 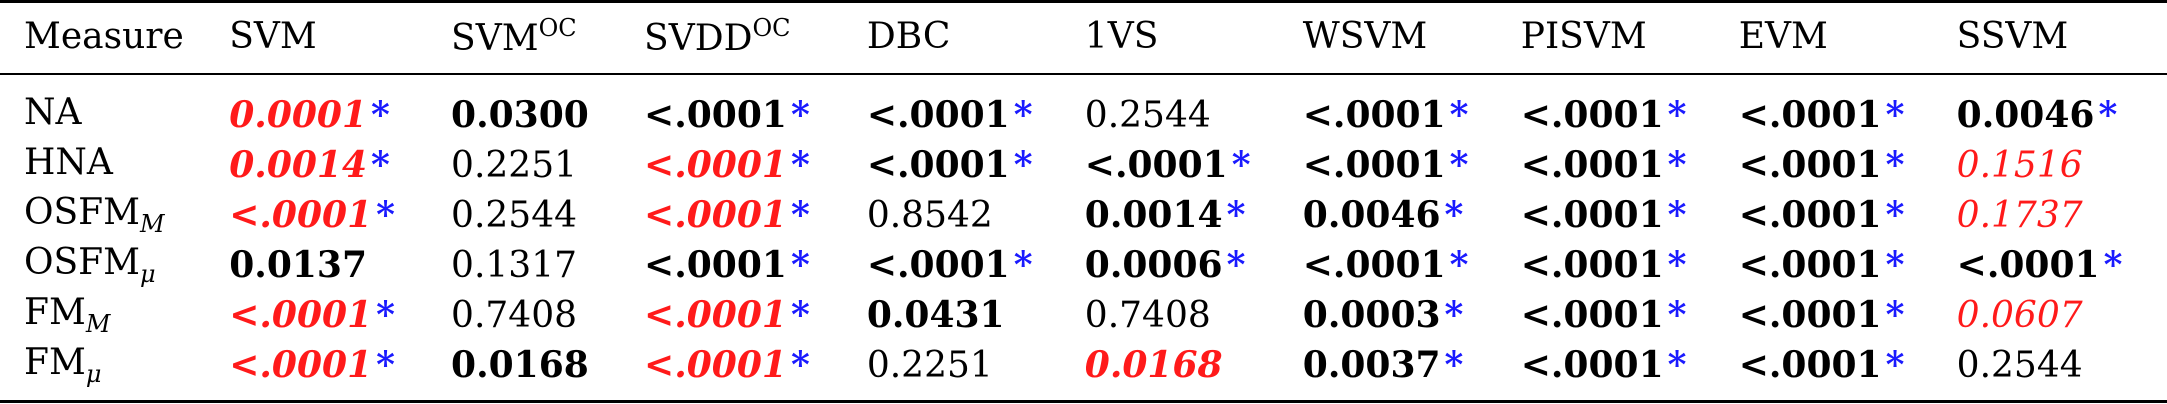 I want to click on cell-value: 0.0037, so click(x=1371, y=365).